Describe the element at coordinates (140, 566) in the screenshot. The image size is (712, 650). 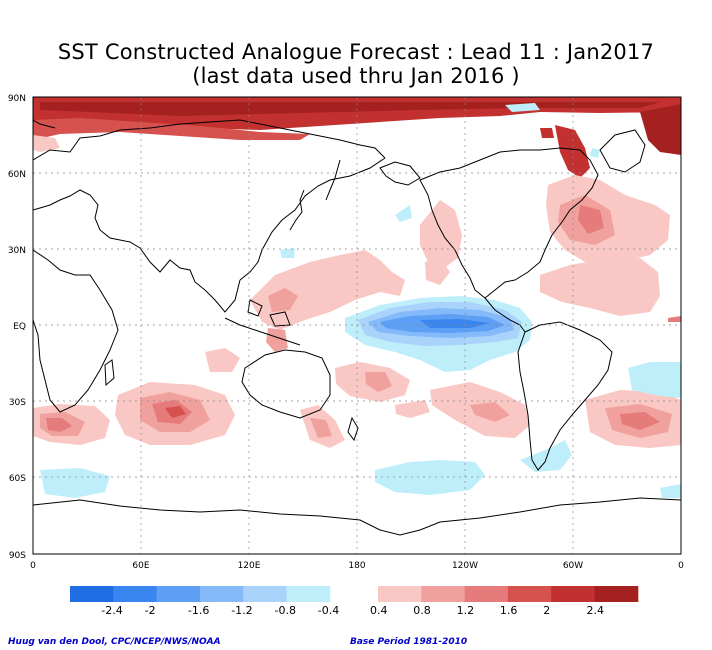
I see `lon-label: 60E` at that location.